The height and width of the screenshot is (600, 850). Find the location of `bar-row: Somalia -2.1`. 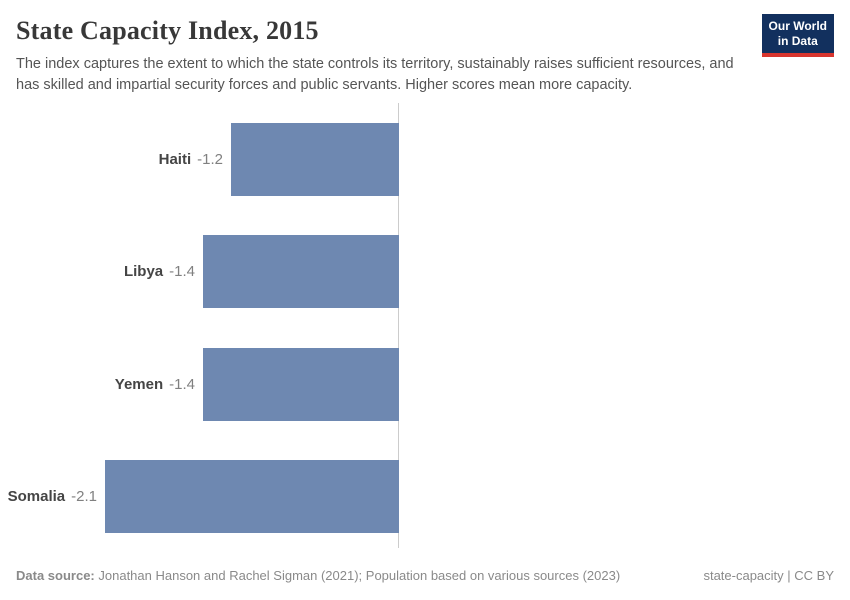

bar-row: Somalia -2.1 is located at coordinates (425, 496).